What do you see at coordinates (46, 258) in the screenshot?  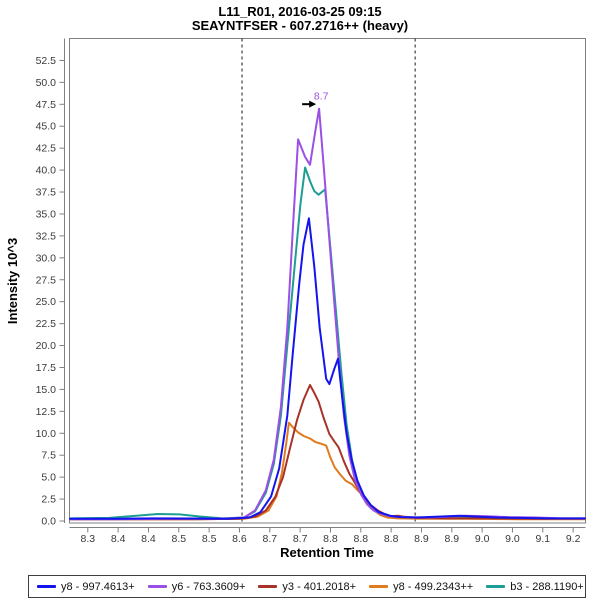 I see `y-tick-label: 30.0` at bounding box center [46, 258].